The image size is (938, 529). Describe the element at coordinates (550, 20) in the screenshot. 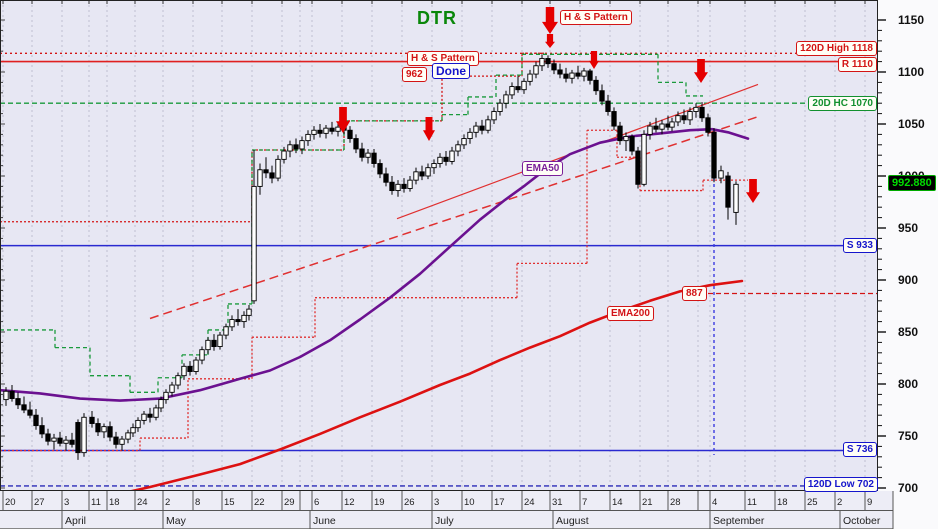

I see `hs-arrow-big-icon` at that location.